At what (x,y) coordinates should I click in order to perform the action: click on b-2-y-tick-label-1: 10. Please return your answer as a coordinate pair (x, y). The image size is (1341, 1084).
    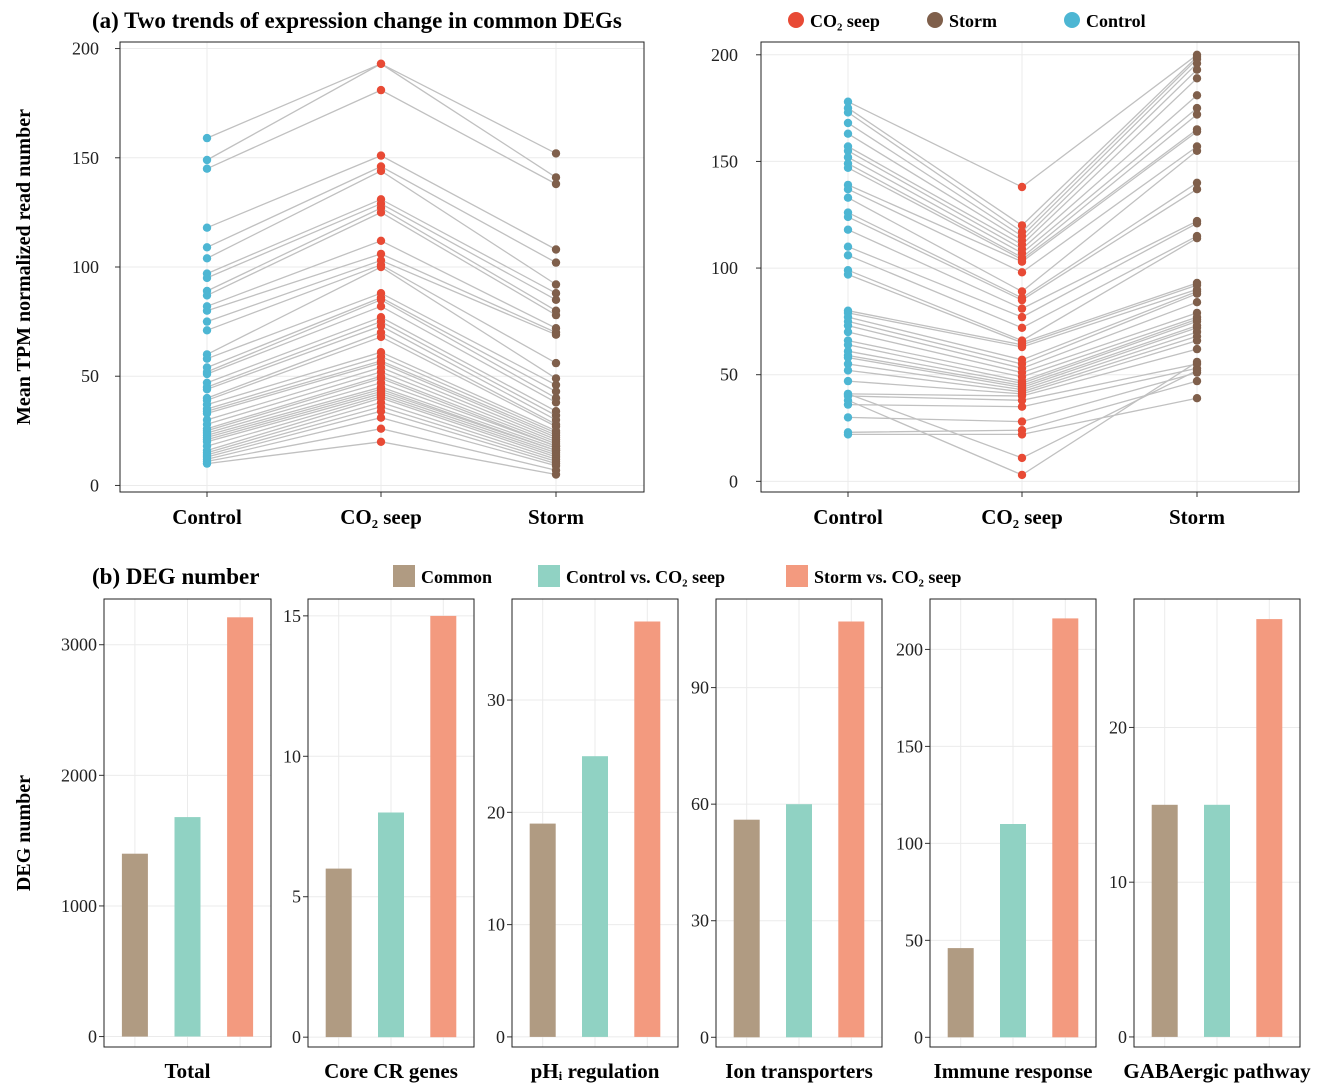
    Looking at the image, I should click on (496, 925).